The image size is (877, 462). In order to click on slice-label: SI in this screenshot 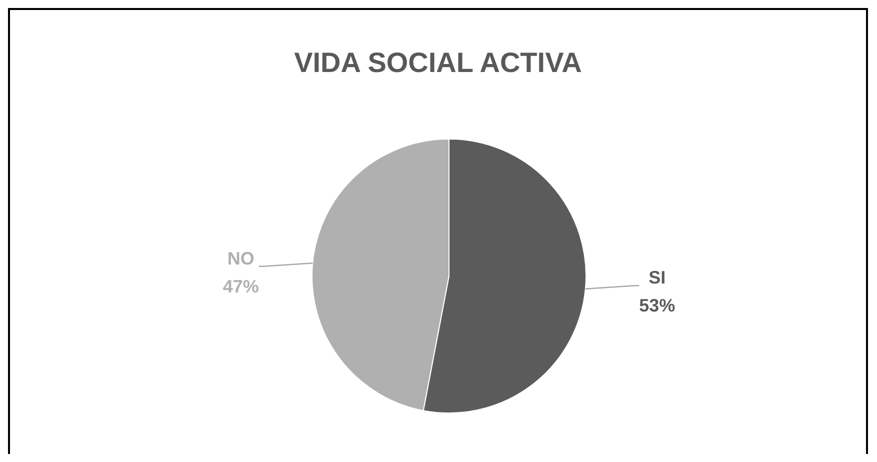, I will do `click(657, 278)`.